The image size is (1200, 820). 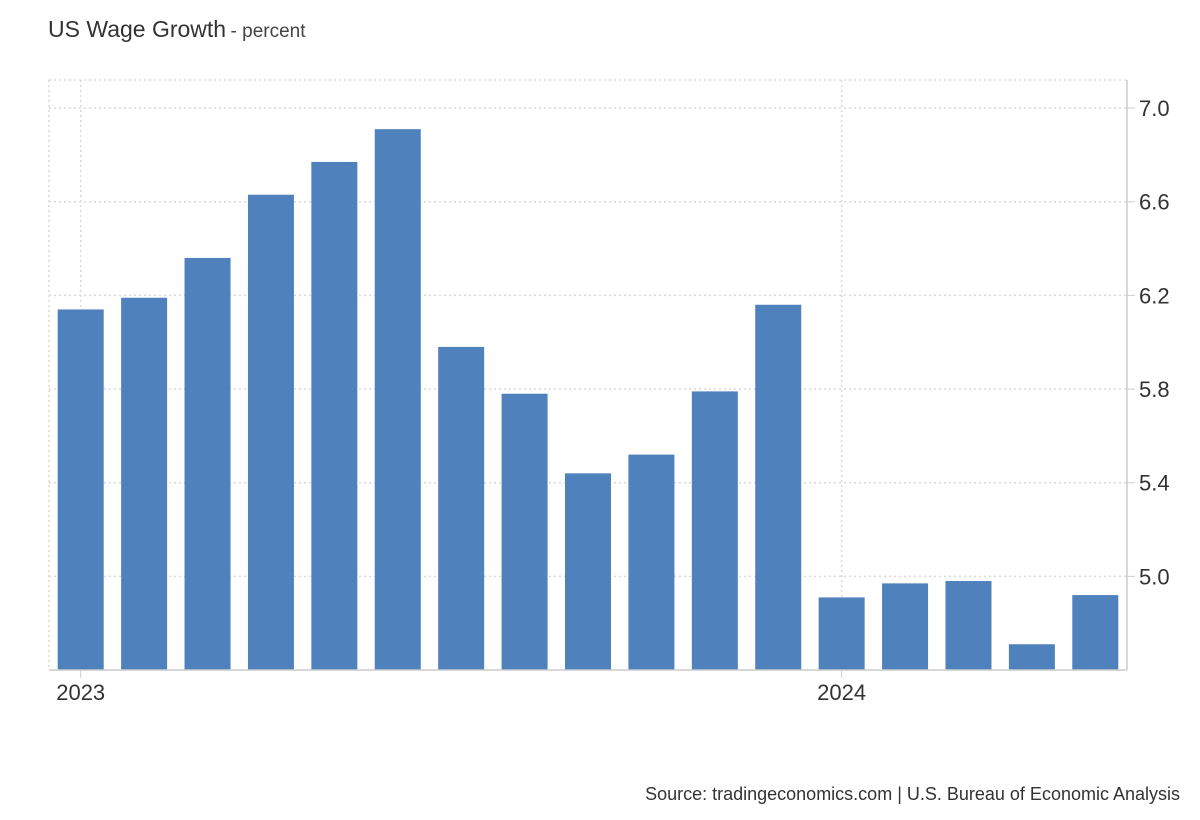 I want to click on y-tick-label: 7.0, so click(x=1154, y=108).